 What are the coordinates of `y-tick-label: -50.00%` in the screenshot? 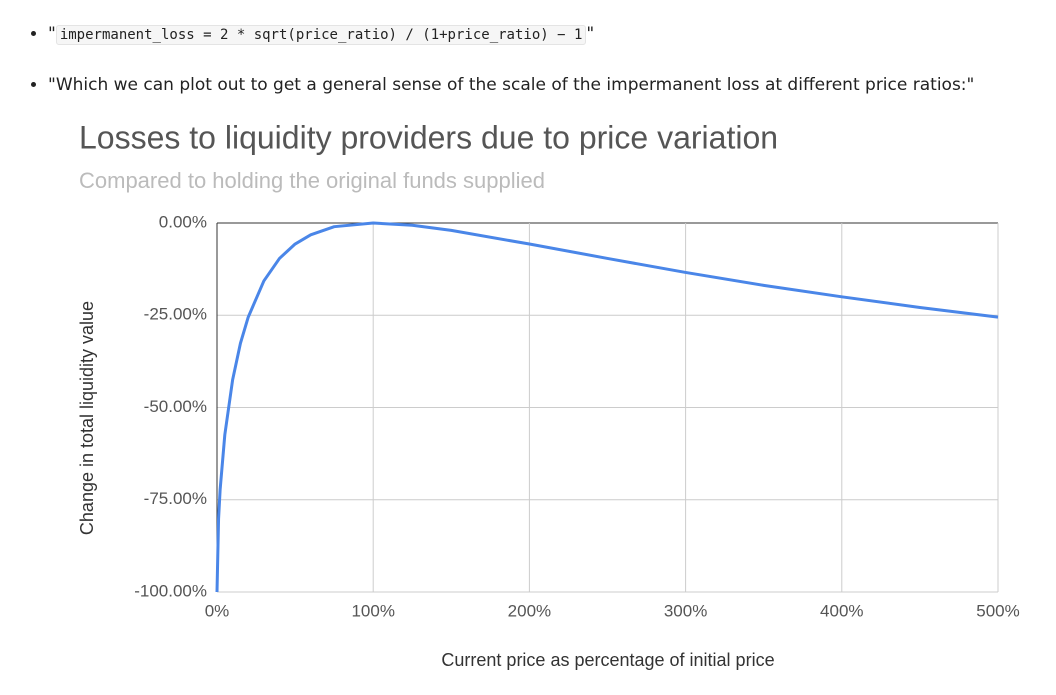 It's located at (175, 406).